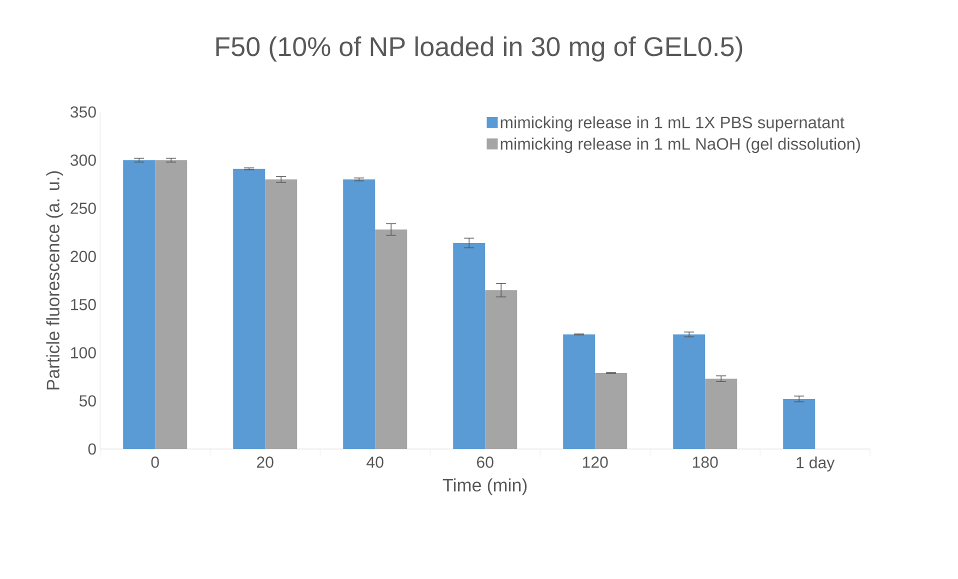 This screenshot has width=958, height=579. Describe the element at coordinates (484, 487) in the screenshot. I see `x-axis-title: Time (min)` at that location.